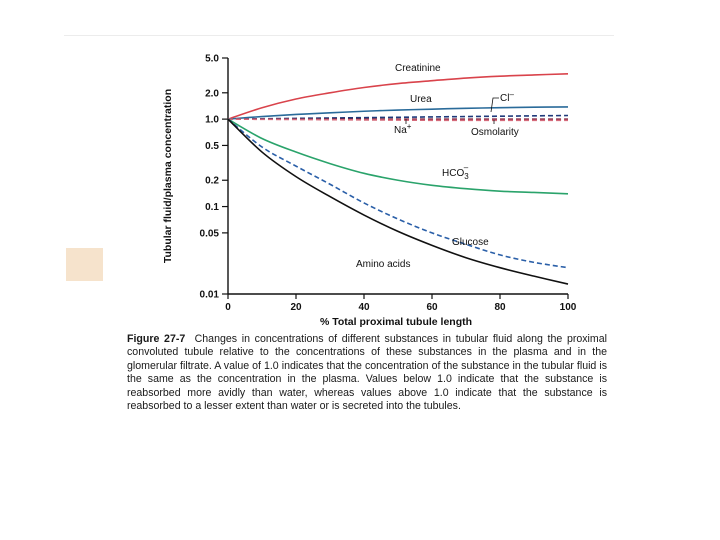 This screenshot has height=540, width=720. What do you see at coordinates (168, 176) in the screenshot?
I see `y-axis-label: Tubular fluid/plasma concentration` at bounding box center [168, 176].